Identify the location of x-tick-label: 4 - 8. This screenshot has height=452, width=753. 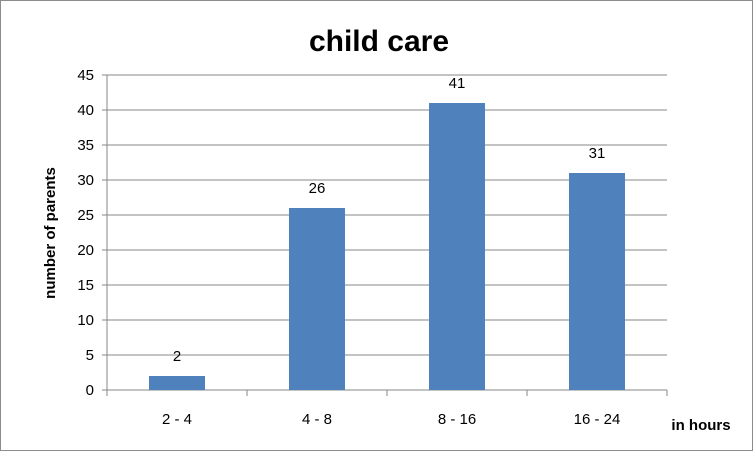
(317, 419).